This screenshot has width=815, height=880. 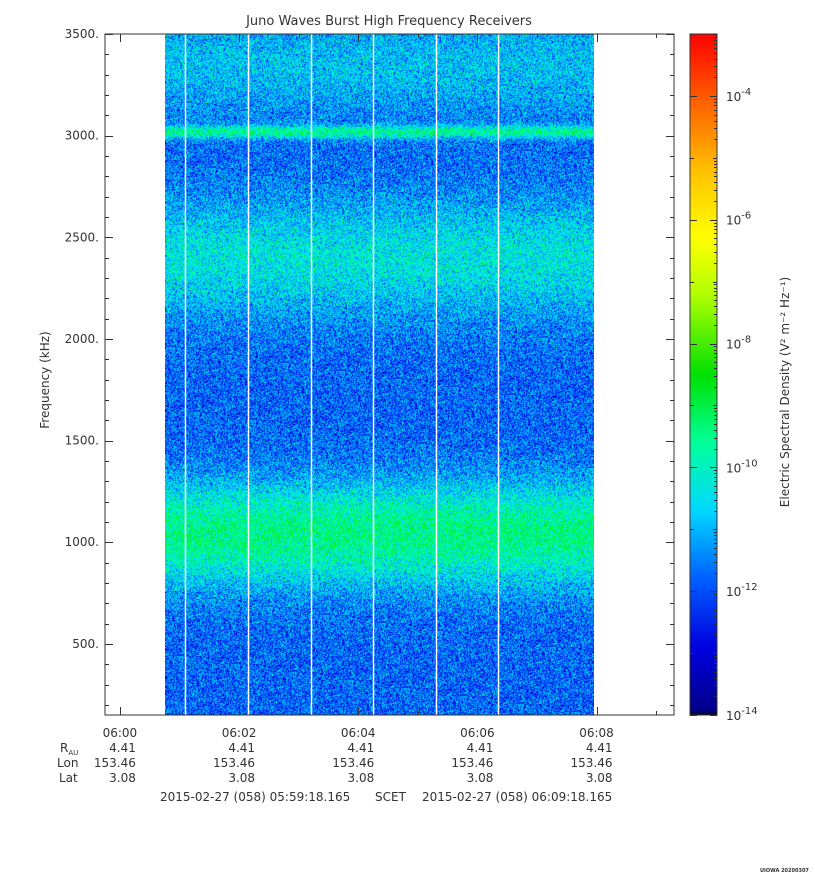 What do you see at coordinates (82, 237) in the screenshot?
I see `y-tick-label: 2500.` at bounding box center [82, 237].